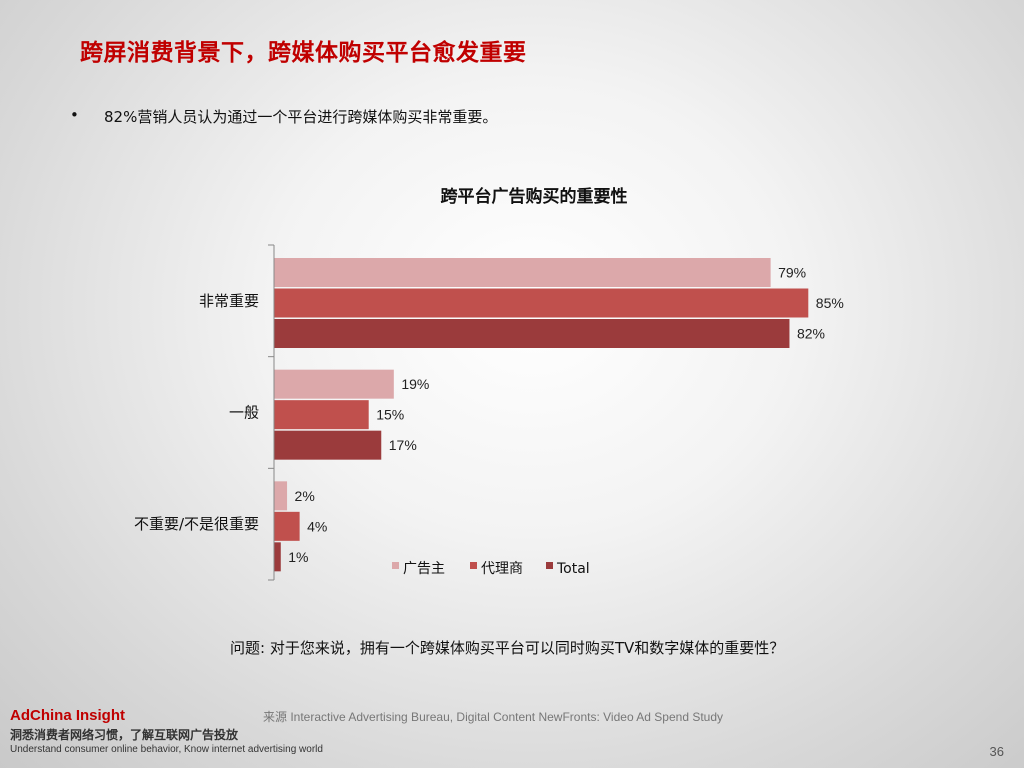 This screenshot has width=1024, height=768. What do you see at coordinates (244, 413) in the screenshot?
I see `category-label: 一般` at bounding box center [244, 413].